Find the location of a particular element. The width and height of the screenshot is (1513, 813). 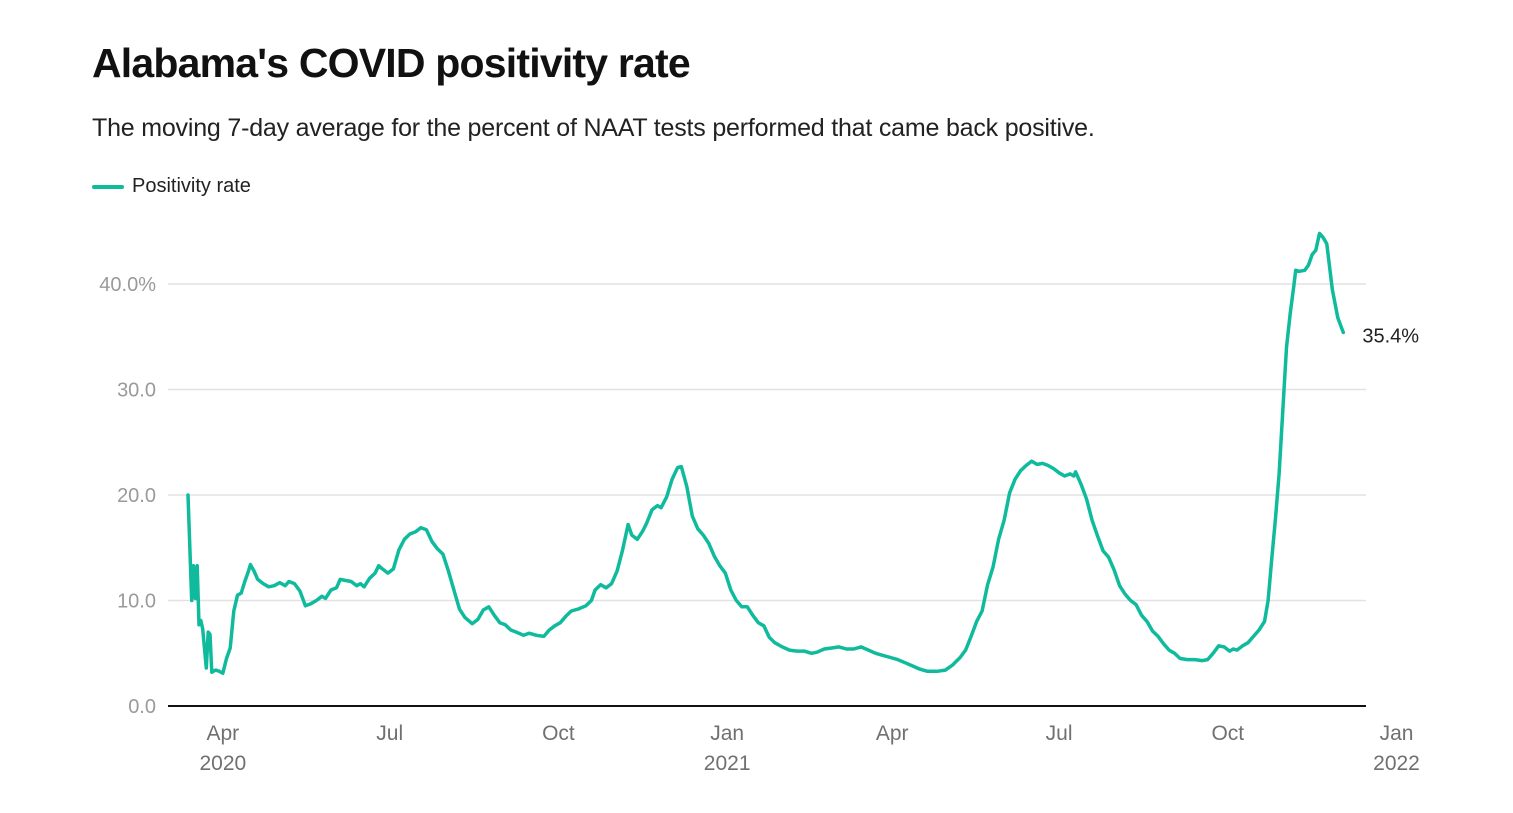

legend-swatch-positivity-rate is located at coordinates (108, 186).